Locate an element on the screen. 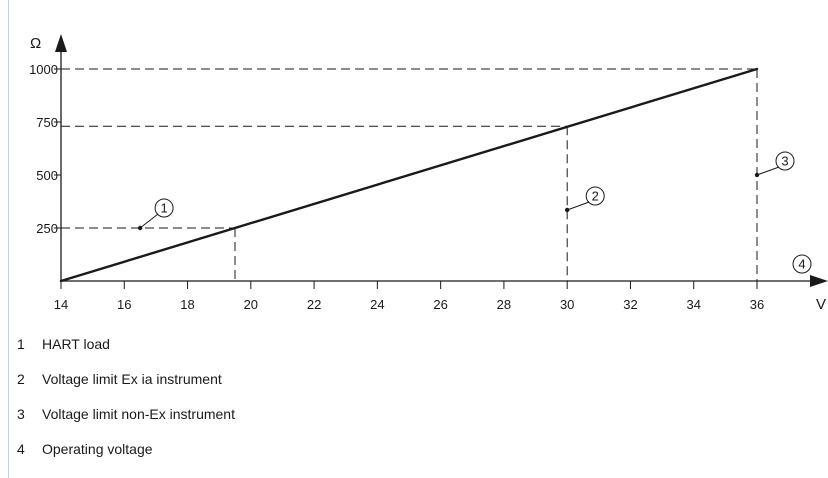  x-tick-label: 18 is located at coordinates (187, 304).